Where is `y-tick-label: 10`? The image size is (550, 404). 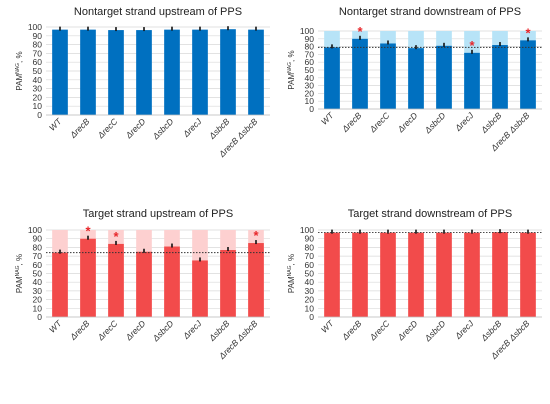 y-tick-label: 10 is located at coordinates (310, 101).